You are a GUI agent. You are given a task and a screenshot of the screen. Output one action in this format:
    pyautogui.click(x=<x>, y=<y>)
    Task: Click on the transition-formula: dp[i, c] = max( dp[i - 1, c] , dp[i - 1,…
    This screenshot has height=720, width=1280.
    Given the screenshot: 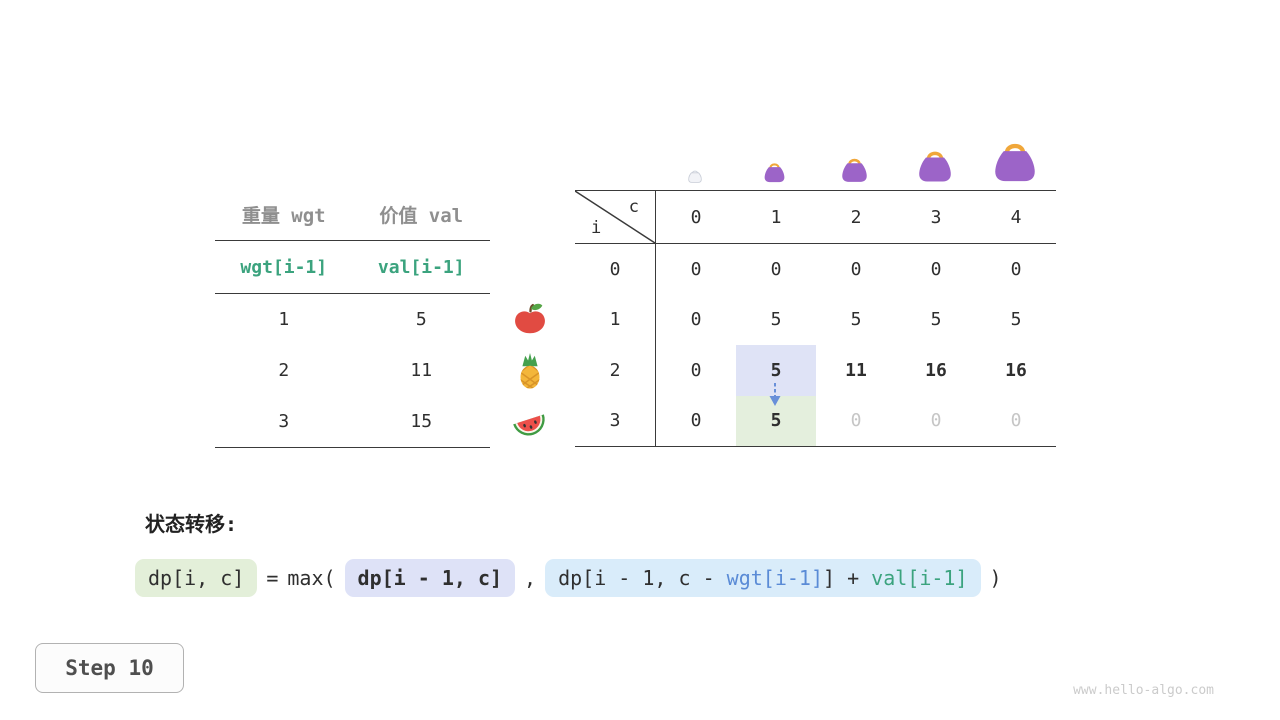 What is the action you would take?
    pyautogui.click(x=568, y=578)
    